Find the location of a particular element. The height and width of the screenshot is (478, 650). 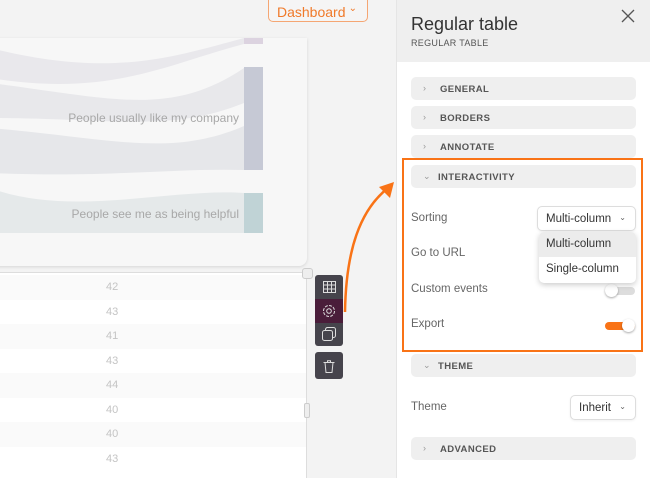

export-label: Export is located at coordinates (428, 324).